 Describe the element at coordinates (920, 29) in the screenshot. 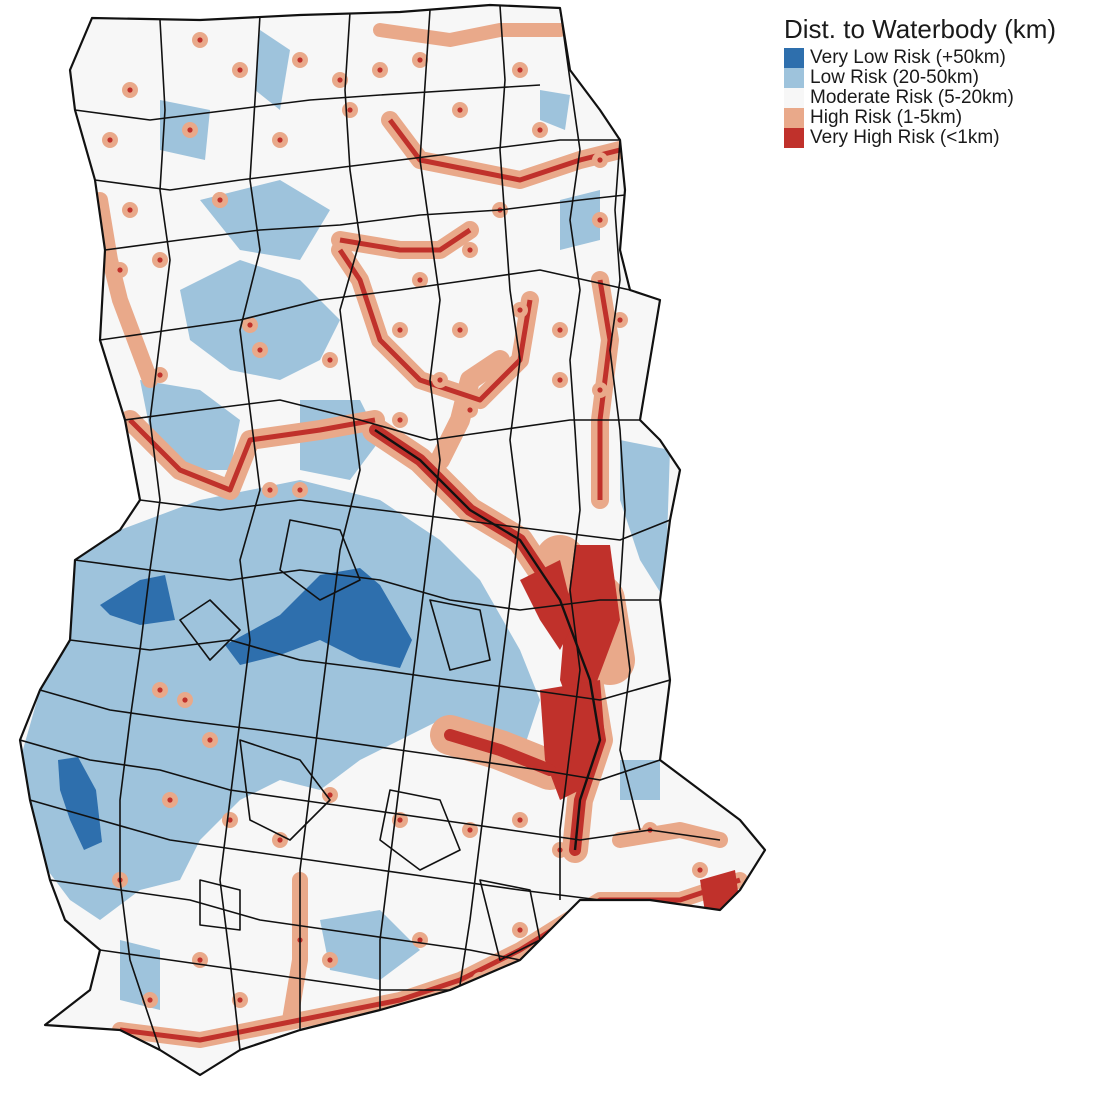

I see `legend-title: Dist. to Waterbody (km)` at that location.